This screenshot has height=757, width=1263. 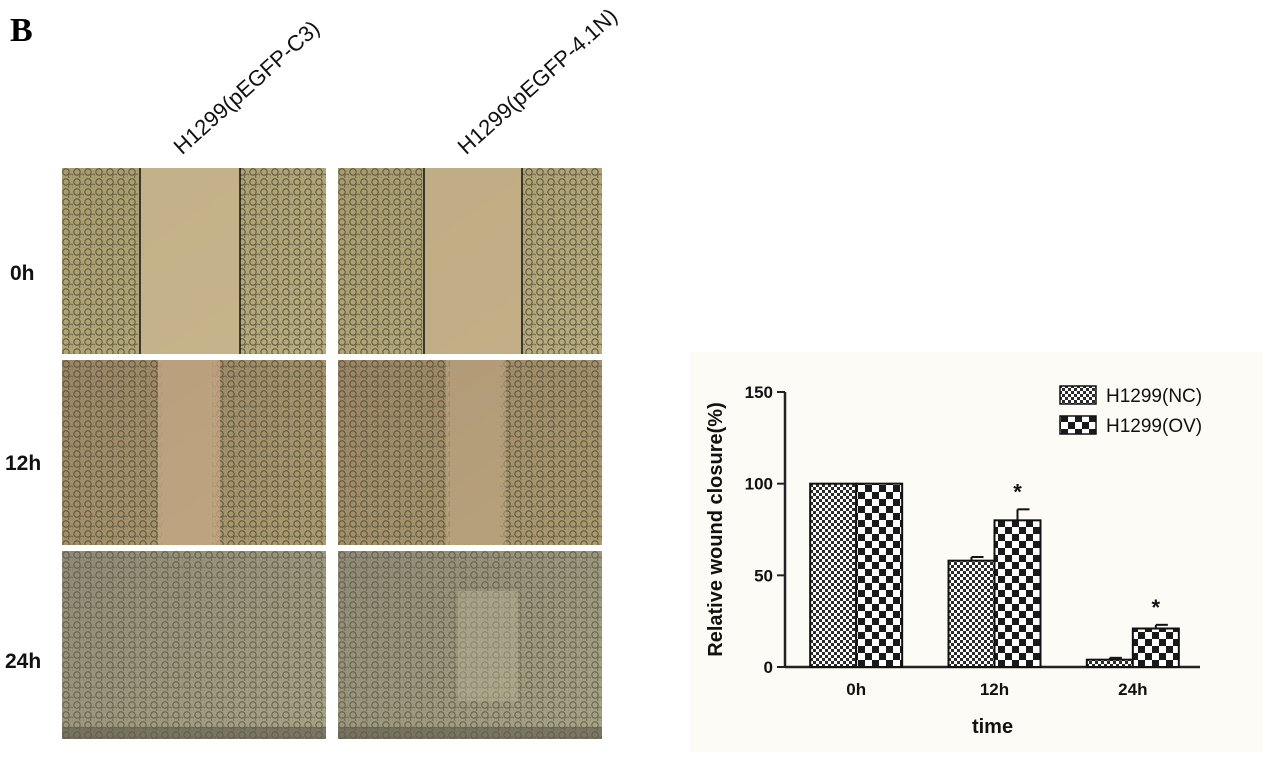 I want to click on bar-H1299(OV)-12h, so click(x=1017, y=593).